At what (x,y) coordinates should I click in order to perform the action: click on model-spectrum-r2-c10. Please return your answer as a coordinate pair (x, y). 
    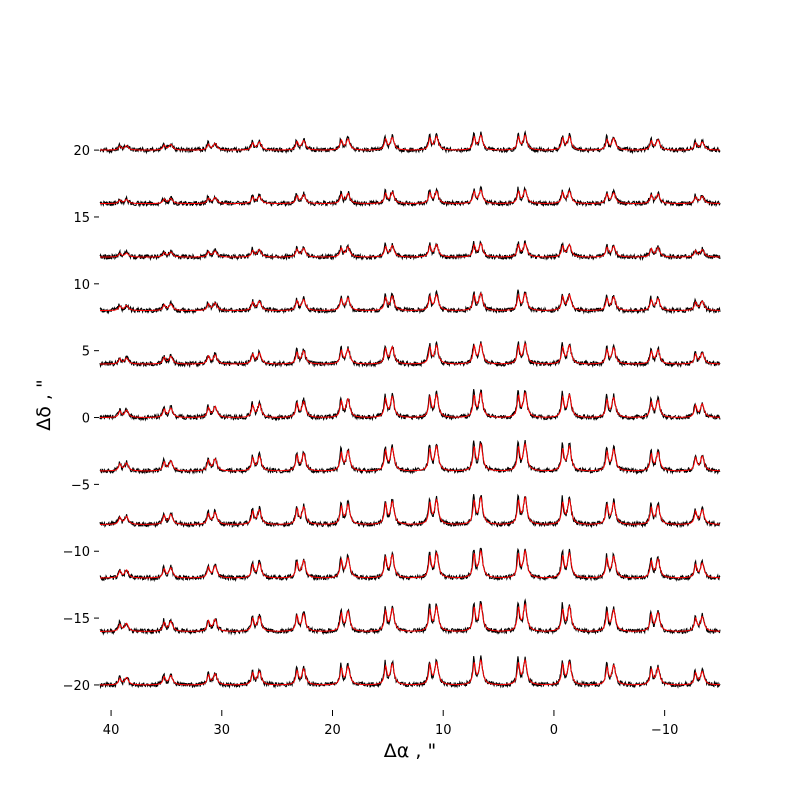
    Looking at the image, I should click on (565, 250).